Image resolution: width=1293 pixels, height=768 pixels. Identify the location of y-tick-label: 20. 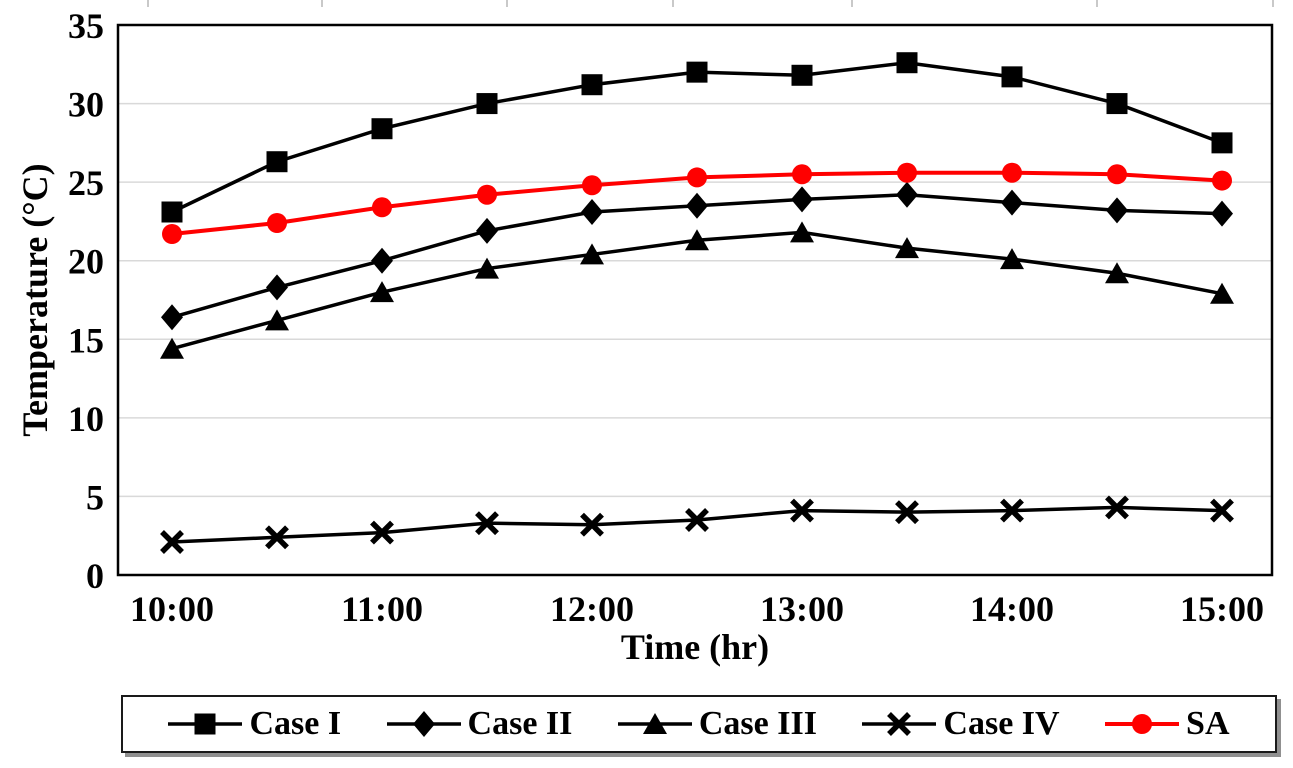
(86, 262).